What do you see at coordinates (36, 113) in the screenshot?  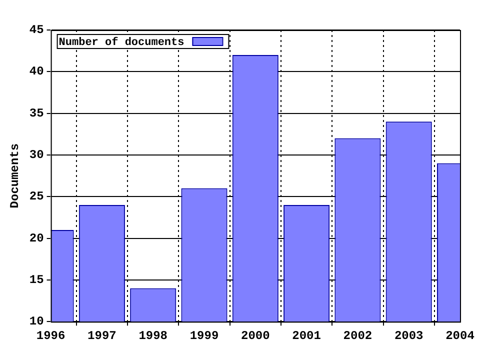 I see `y-tick-label: 35` at bounding box center [36, 113].